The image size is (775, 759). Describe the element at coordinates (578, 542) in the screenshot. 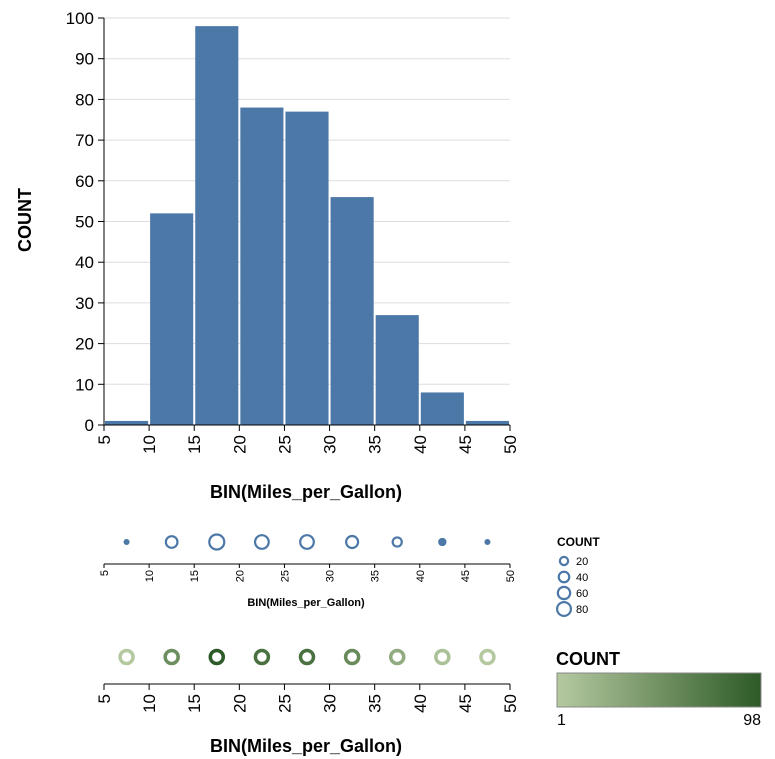

I see `size-legend-title: COUNT` at that location.